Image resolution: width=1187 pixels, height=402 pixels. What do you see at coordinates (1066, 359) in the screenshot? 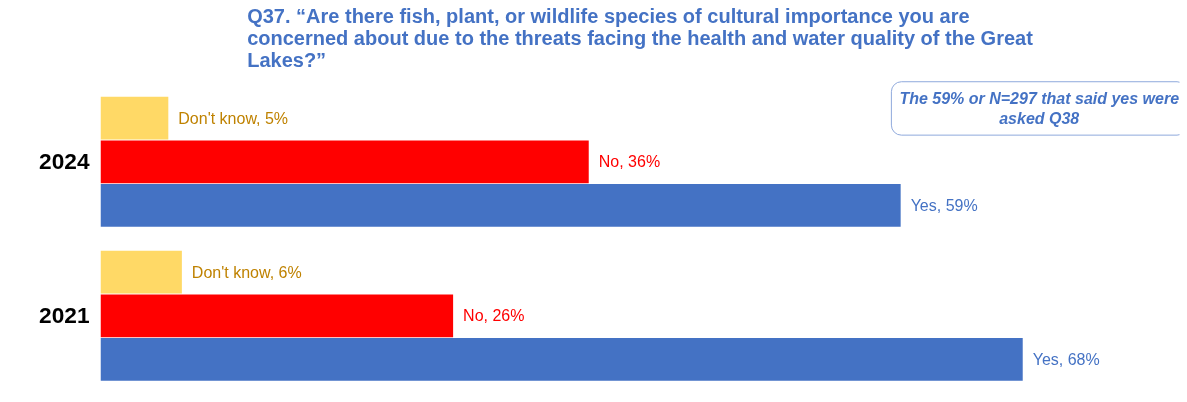
I see `data-label: Yes, 68%` at bounding box center [1066, 359].